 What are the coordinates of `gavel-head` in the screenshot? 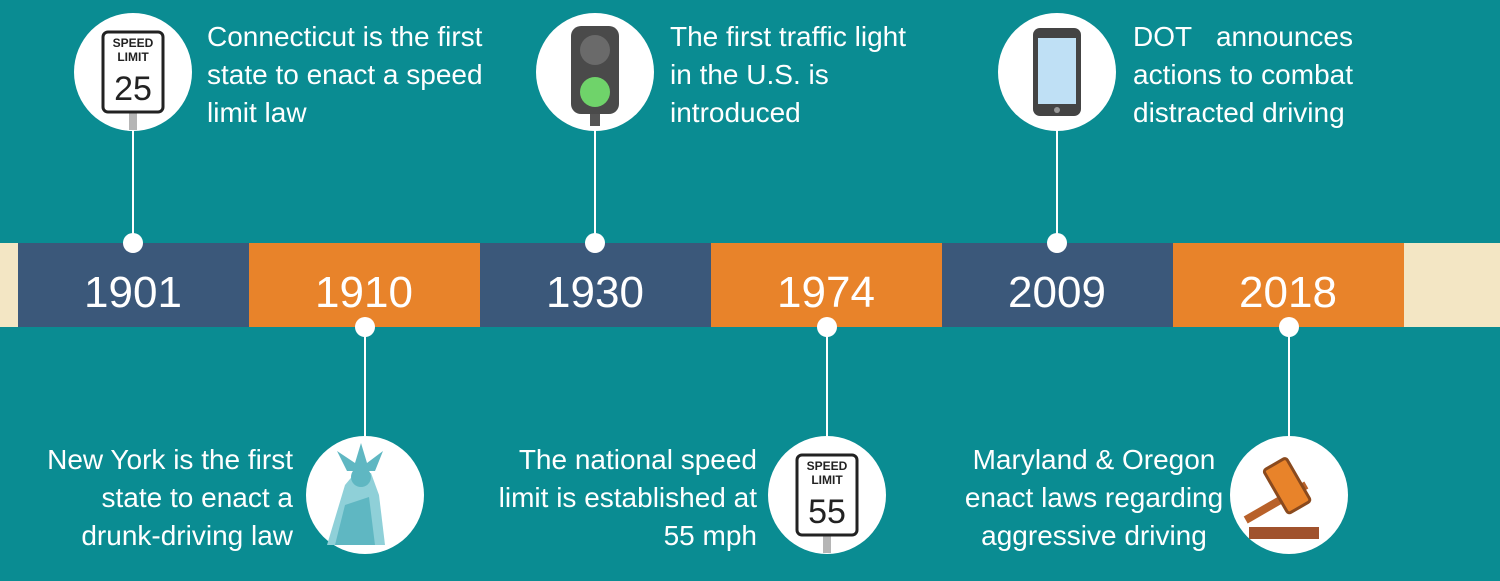 It's located at (1287, 486).